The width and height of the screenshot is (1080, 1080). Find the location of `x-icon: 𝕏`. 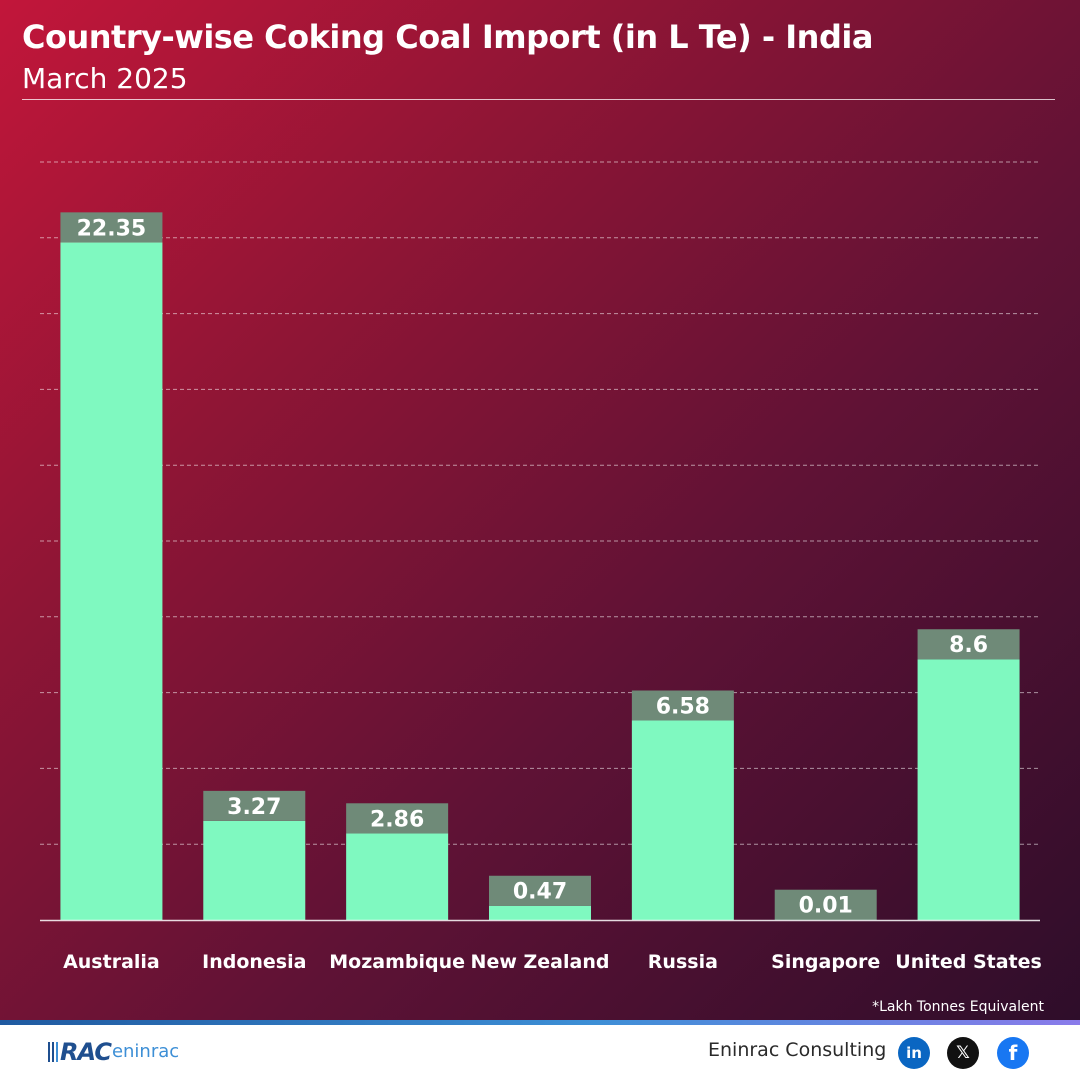

x-icon: 𝕏 is located at coordinates (963, 1053).